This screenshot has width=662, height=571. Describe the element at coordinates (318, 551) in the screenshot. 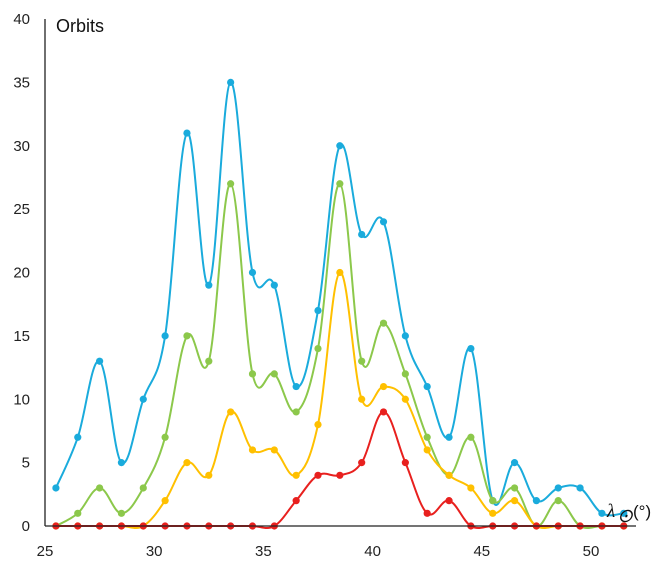

I see `x-tick-labels: 25 30 35 40 45 50` at that location.